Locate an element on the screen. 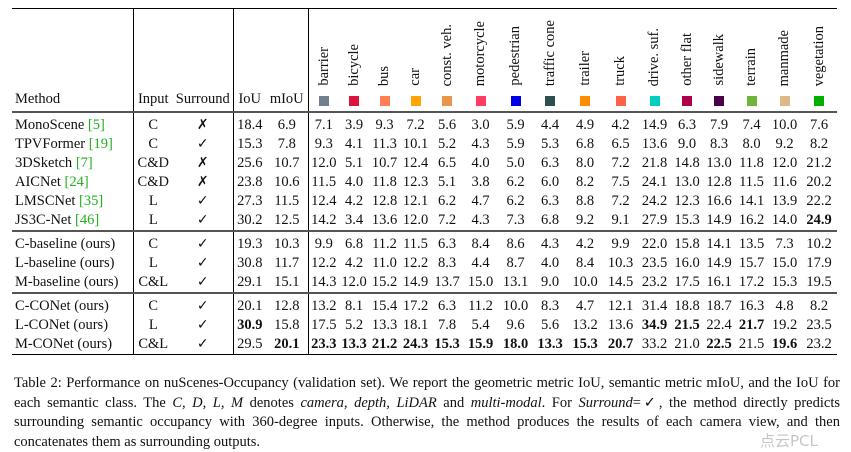  class-iou-cell: 13.7 is located at coordinates (447, 283).